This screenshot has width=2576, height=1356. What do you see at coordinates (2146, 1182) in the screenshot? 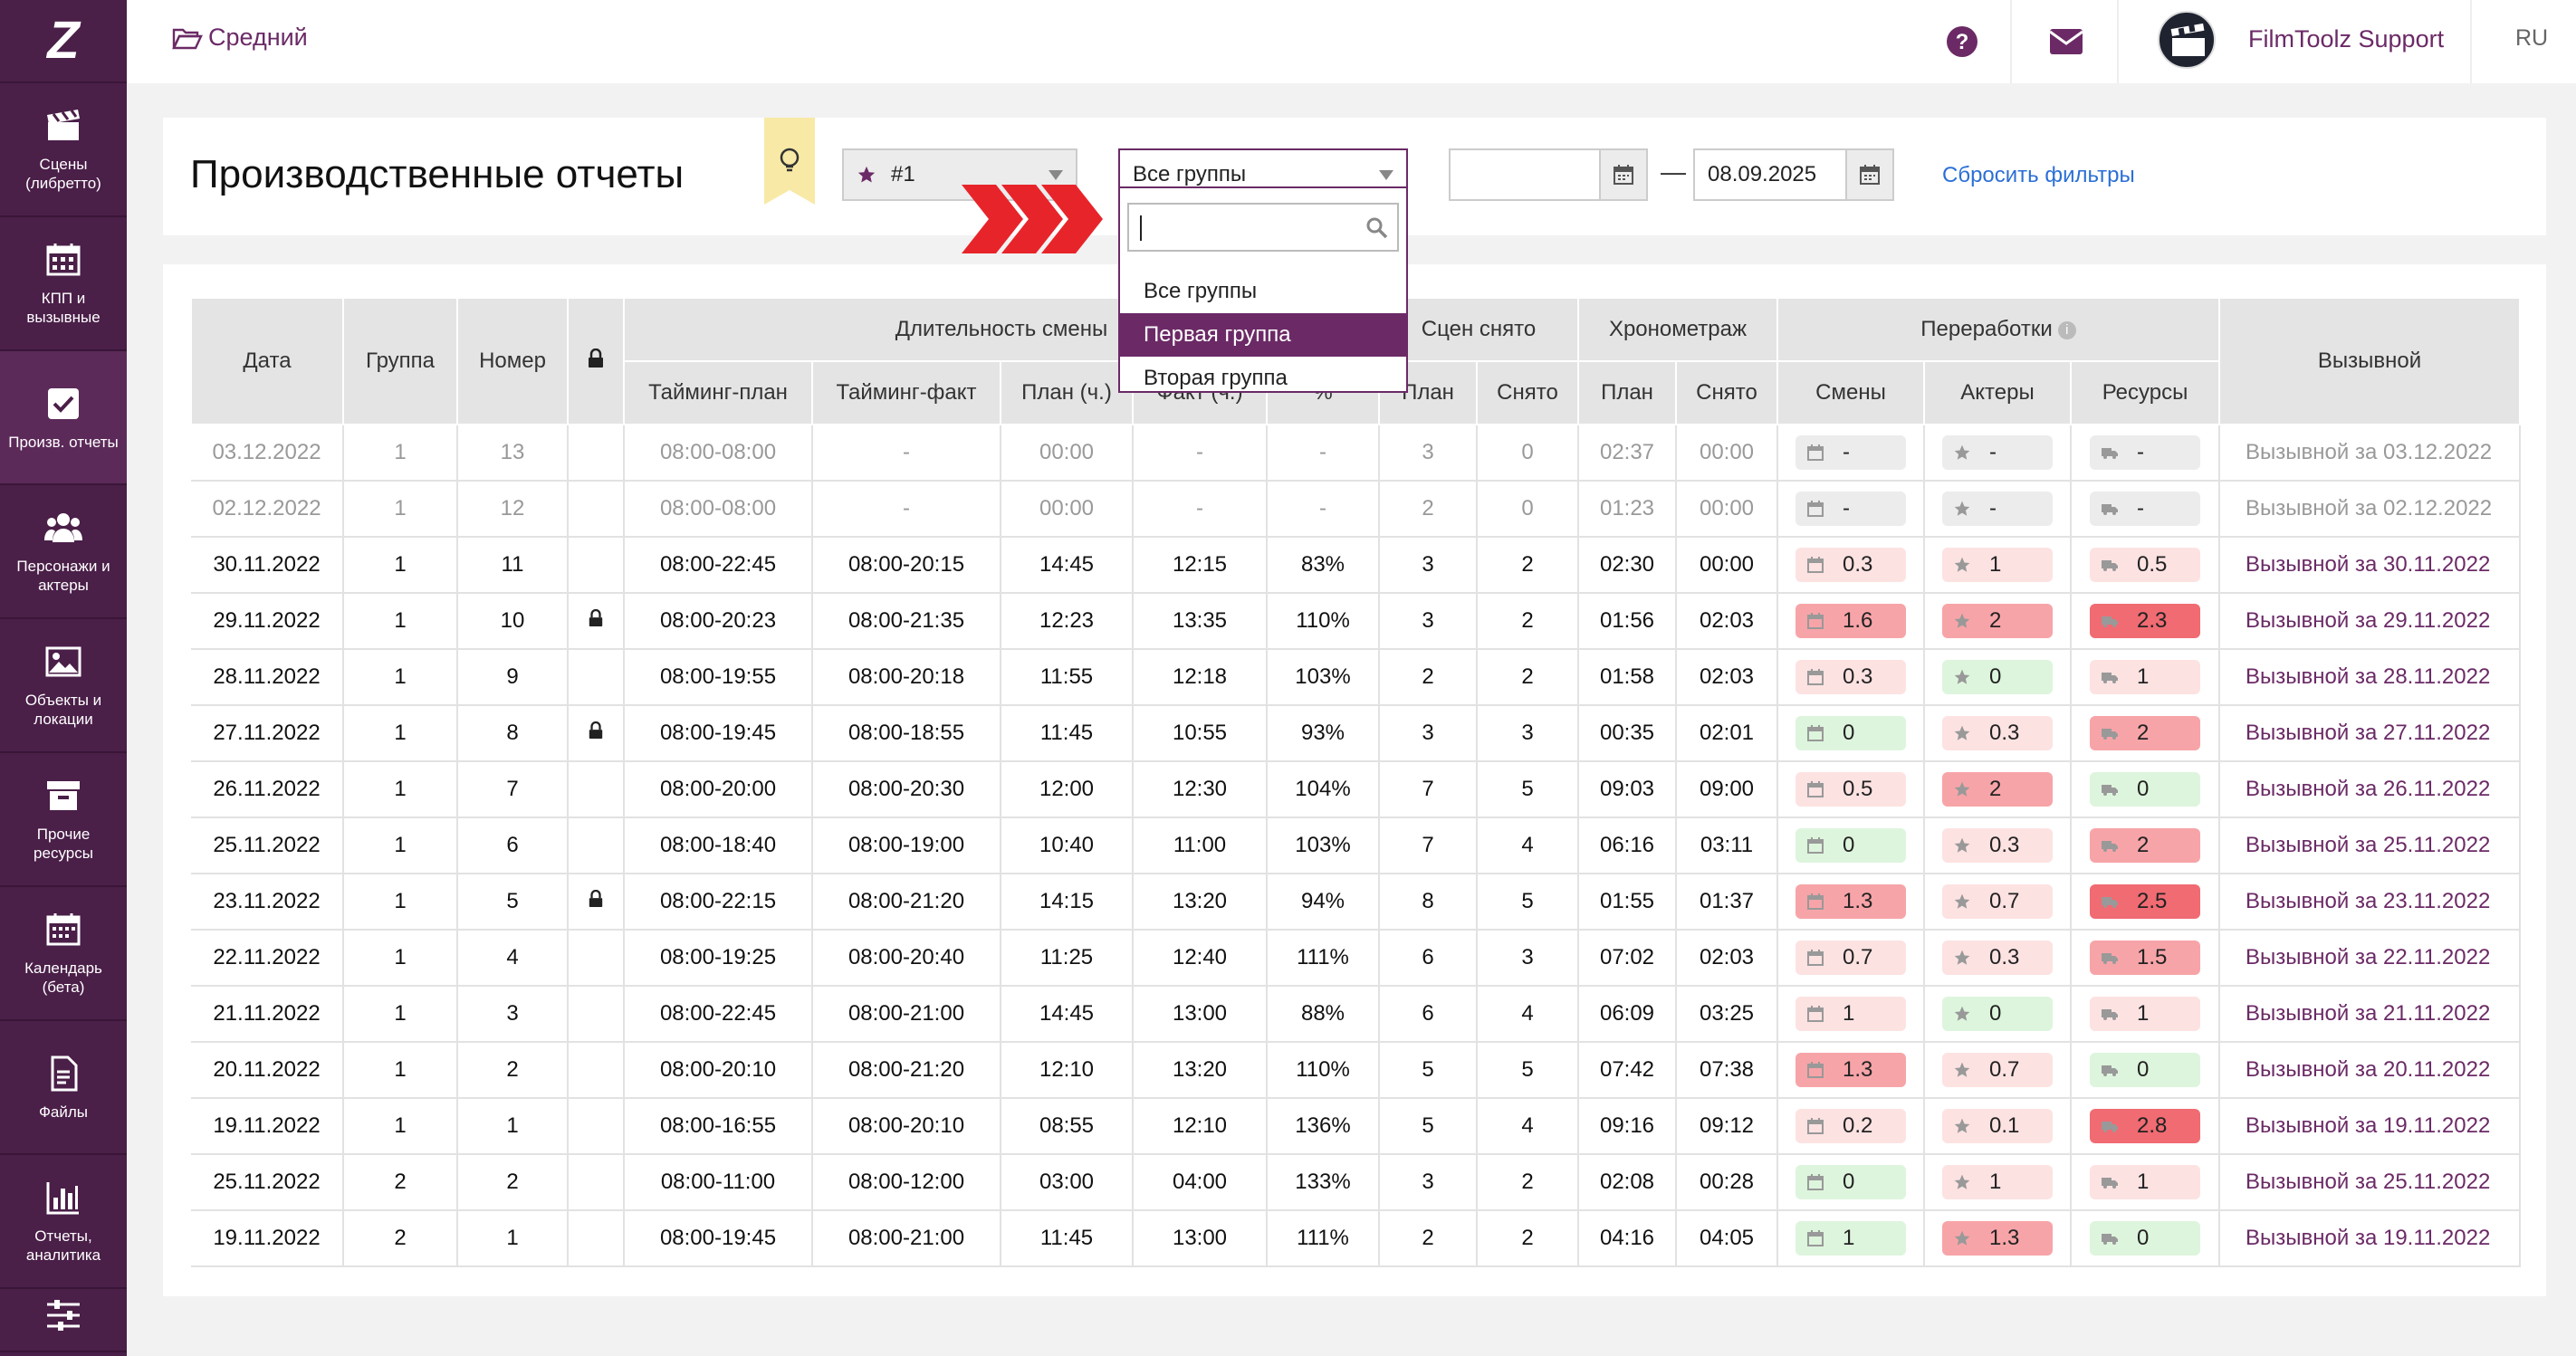
I see `overtime-cell: 1` at bounding box center [2146, 1182].